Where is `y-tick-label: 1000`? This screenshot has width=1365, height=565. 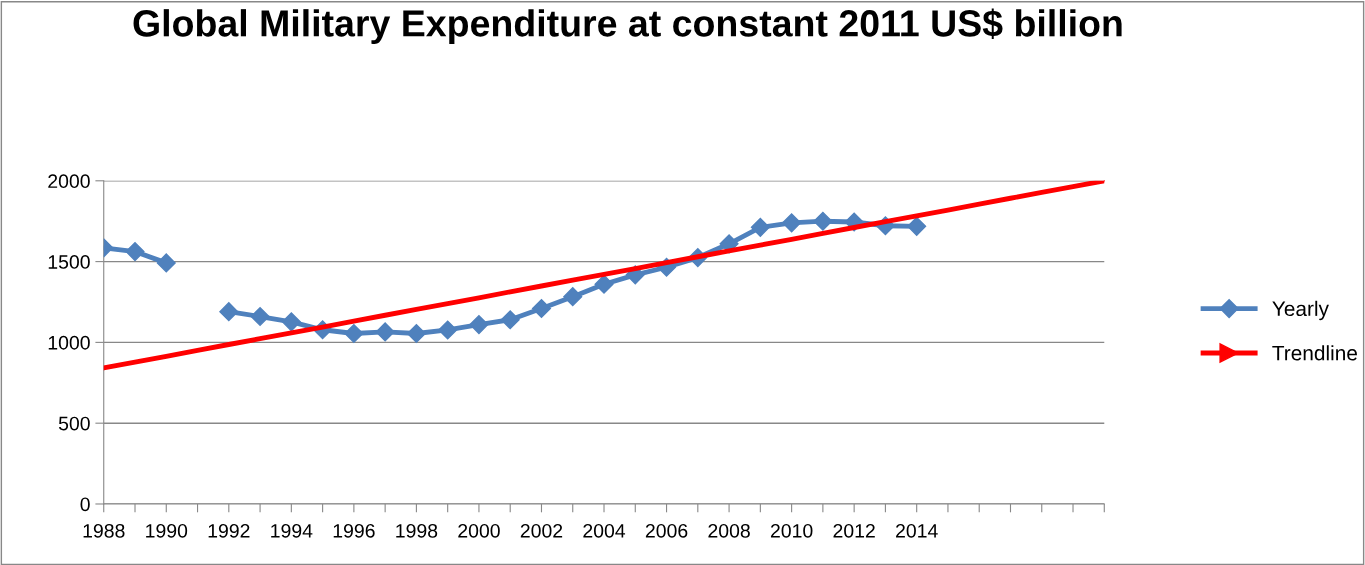
y-tick-label: 1000 is located at coordinates (69, 342).